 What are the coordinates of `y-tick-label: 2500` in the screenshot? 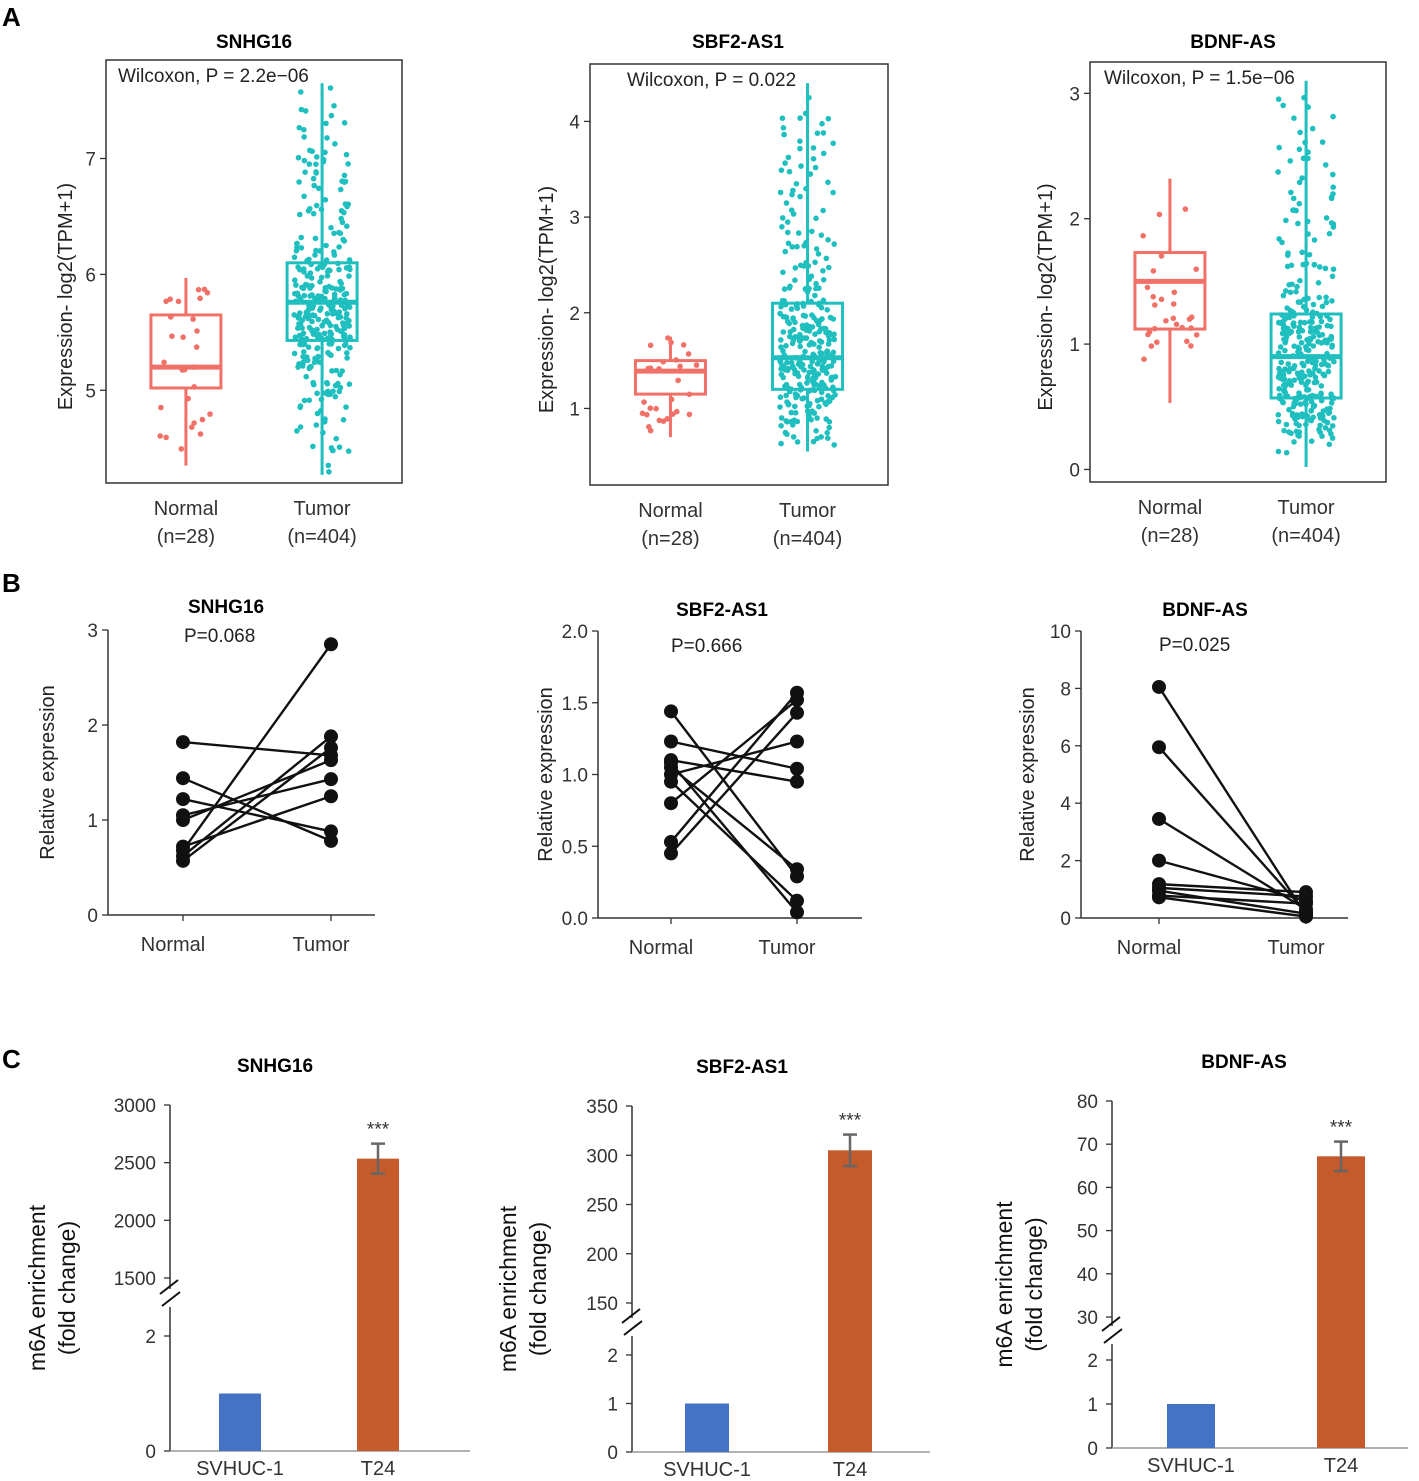 It's located at (135, 1164).